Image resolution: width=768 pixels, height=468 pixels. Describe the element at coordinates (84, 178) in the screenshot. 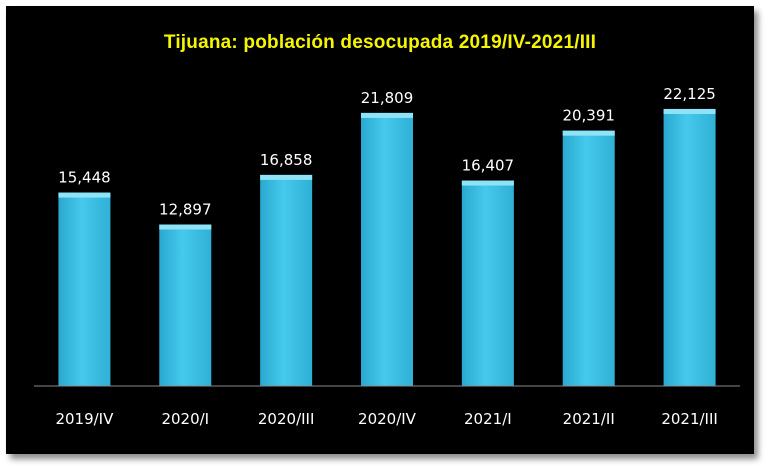

I see `data-label: 15,448` at that location.